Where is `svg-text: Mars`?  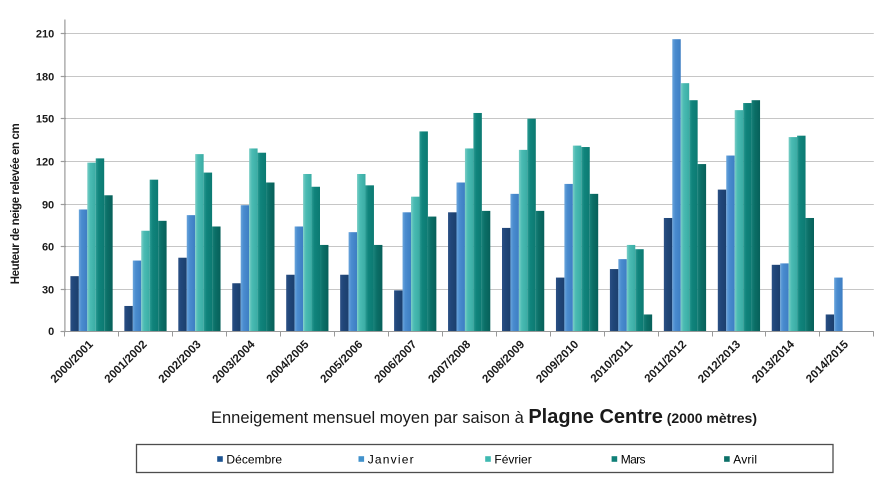
svg-text: Mars is located at coordinates (633, 459).